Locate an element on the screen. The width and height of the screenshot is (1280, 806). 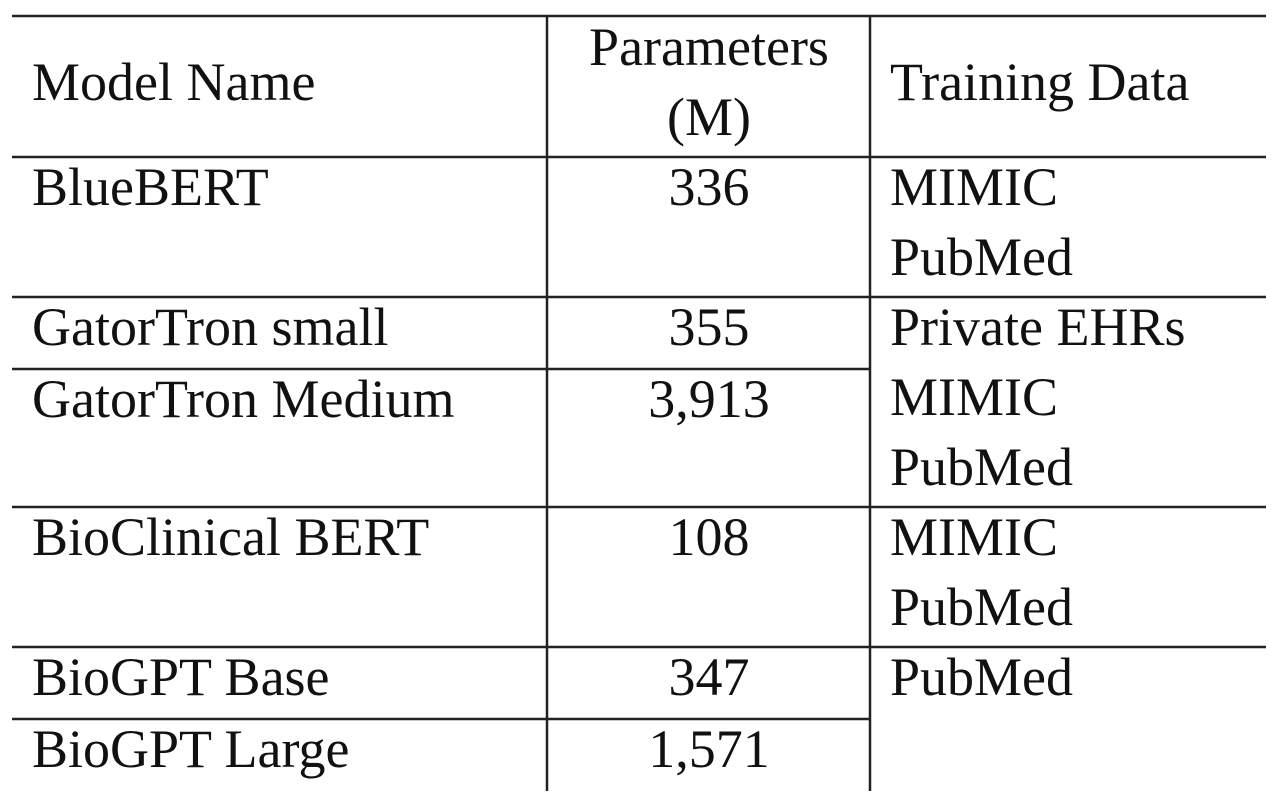
header-cell: Training Data is located at coordinates (1040, 82).